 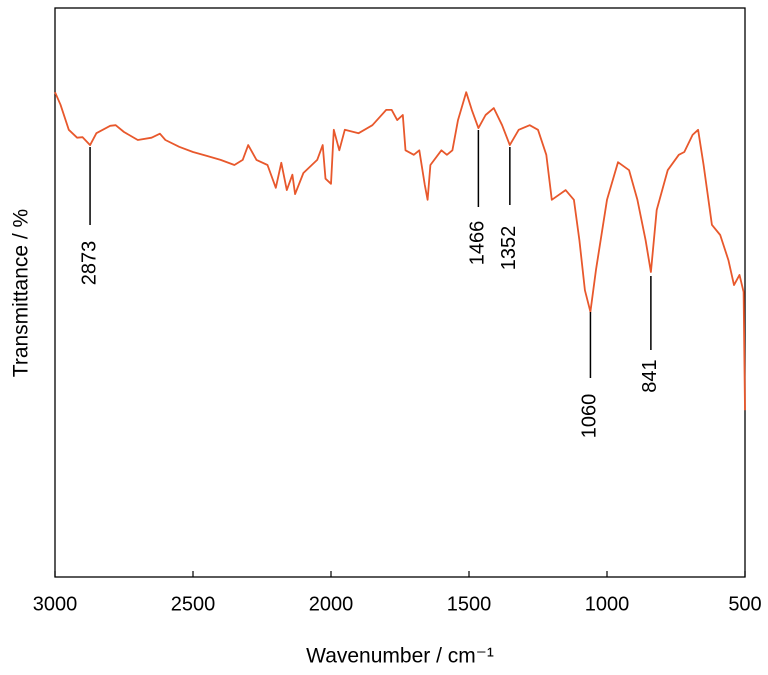 I want to click on peak-label: 1466, so click(x=478, y=243).